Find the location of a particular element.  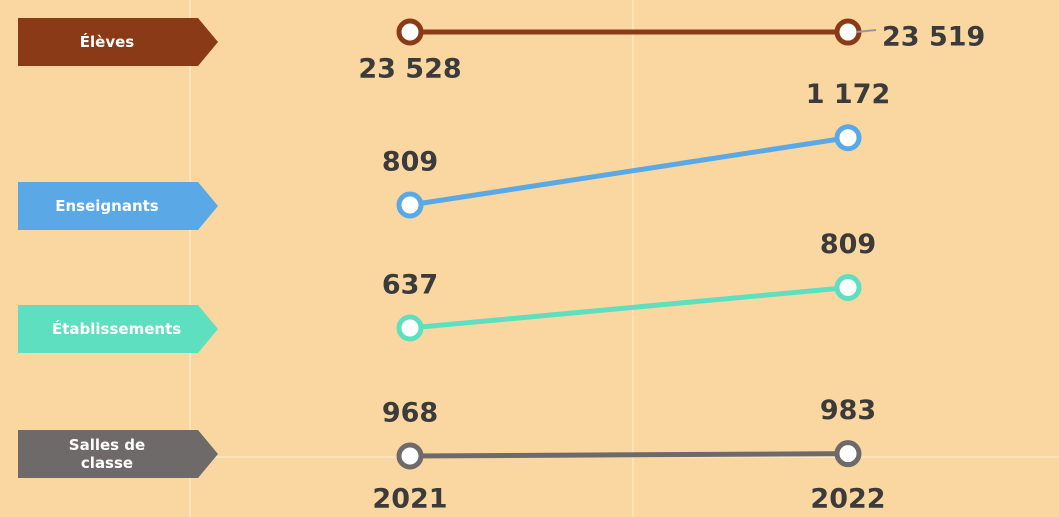

value-label: 23 519 is located at coordinates (933, 37).